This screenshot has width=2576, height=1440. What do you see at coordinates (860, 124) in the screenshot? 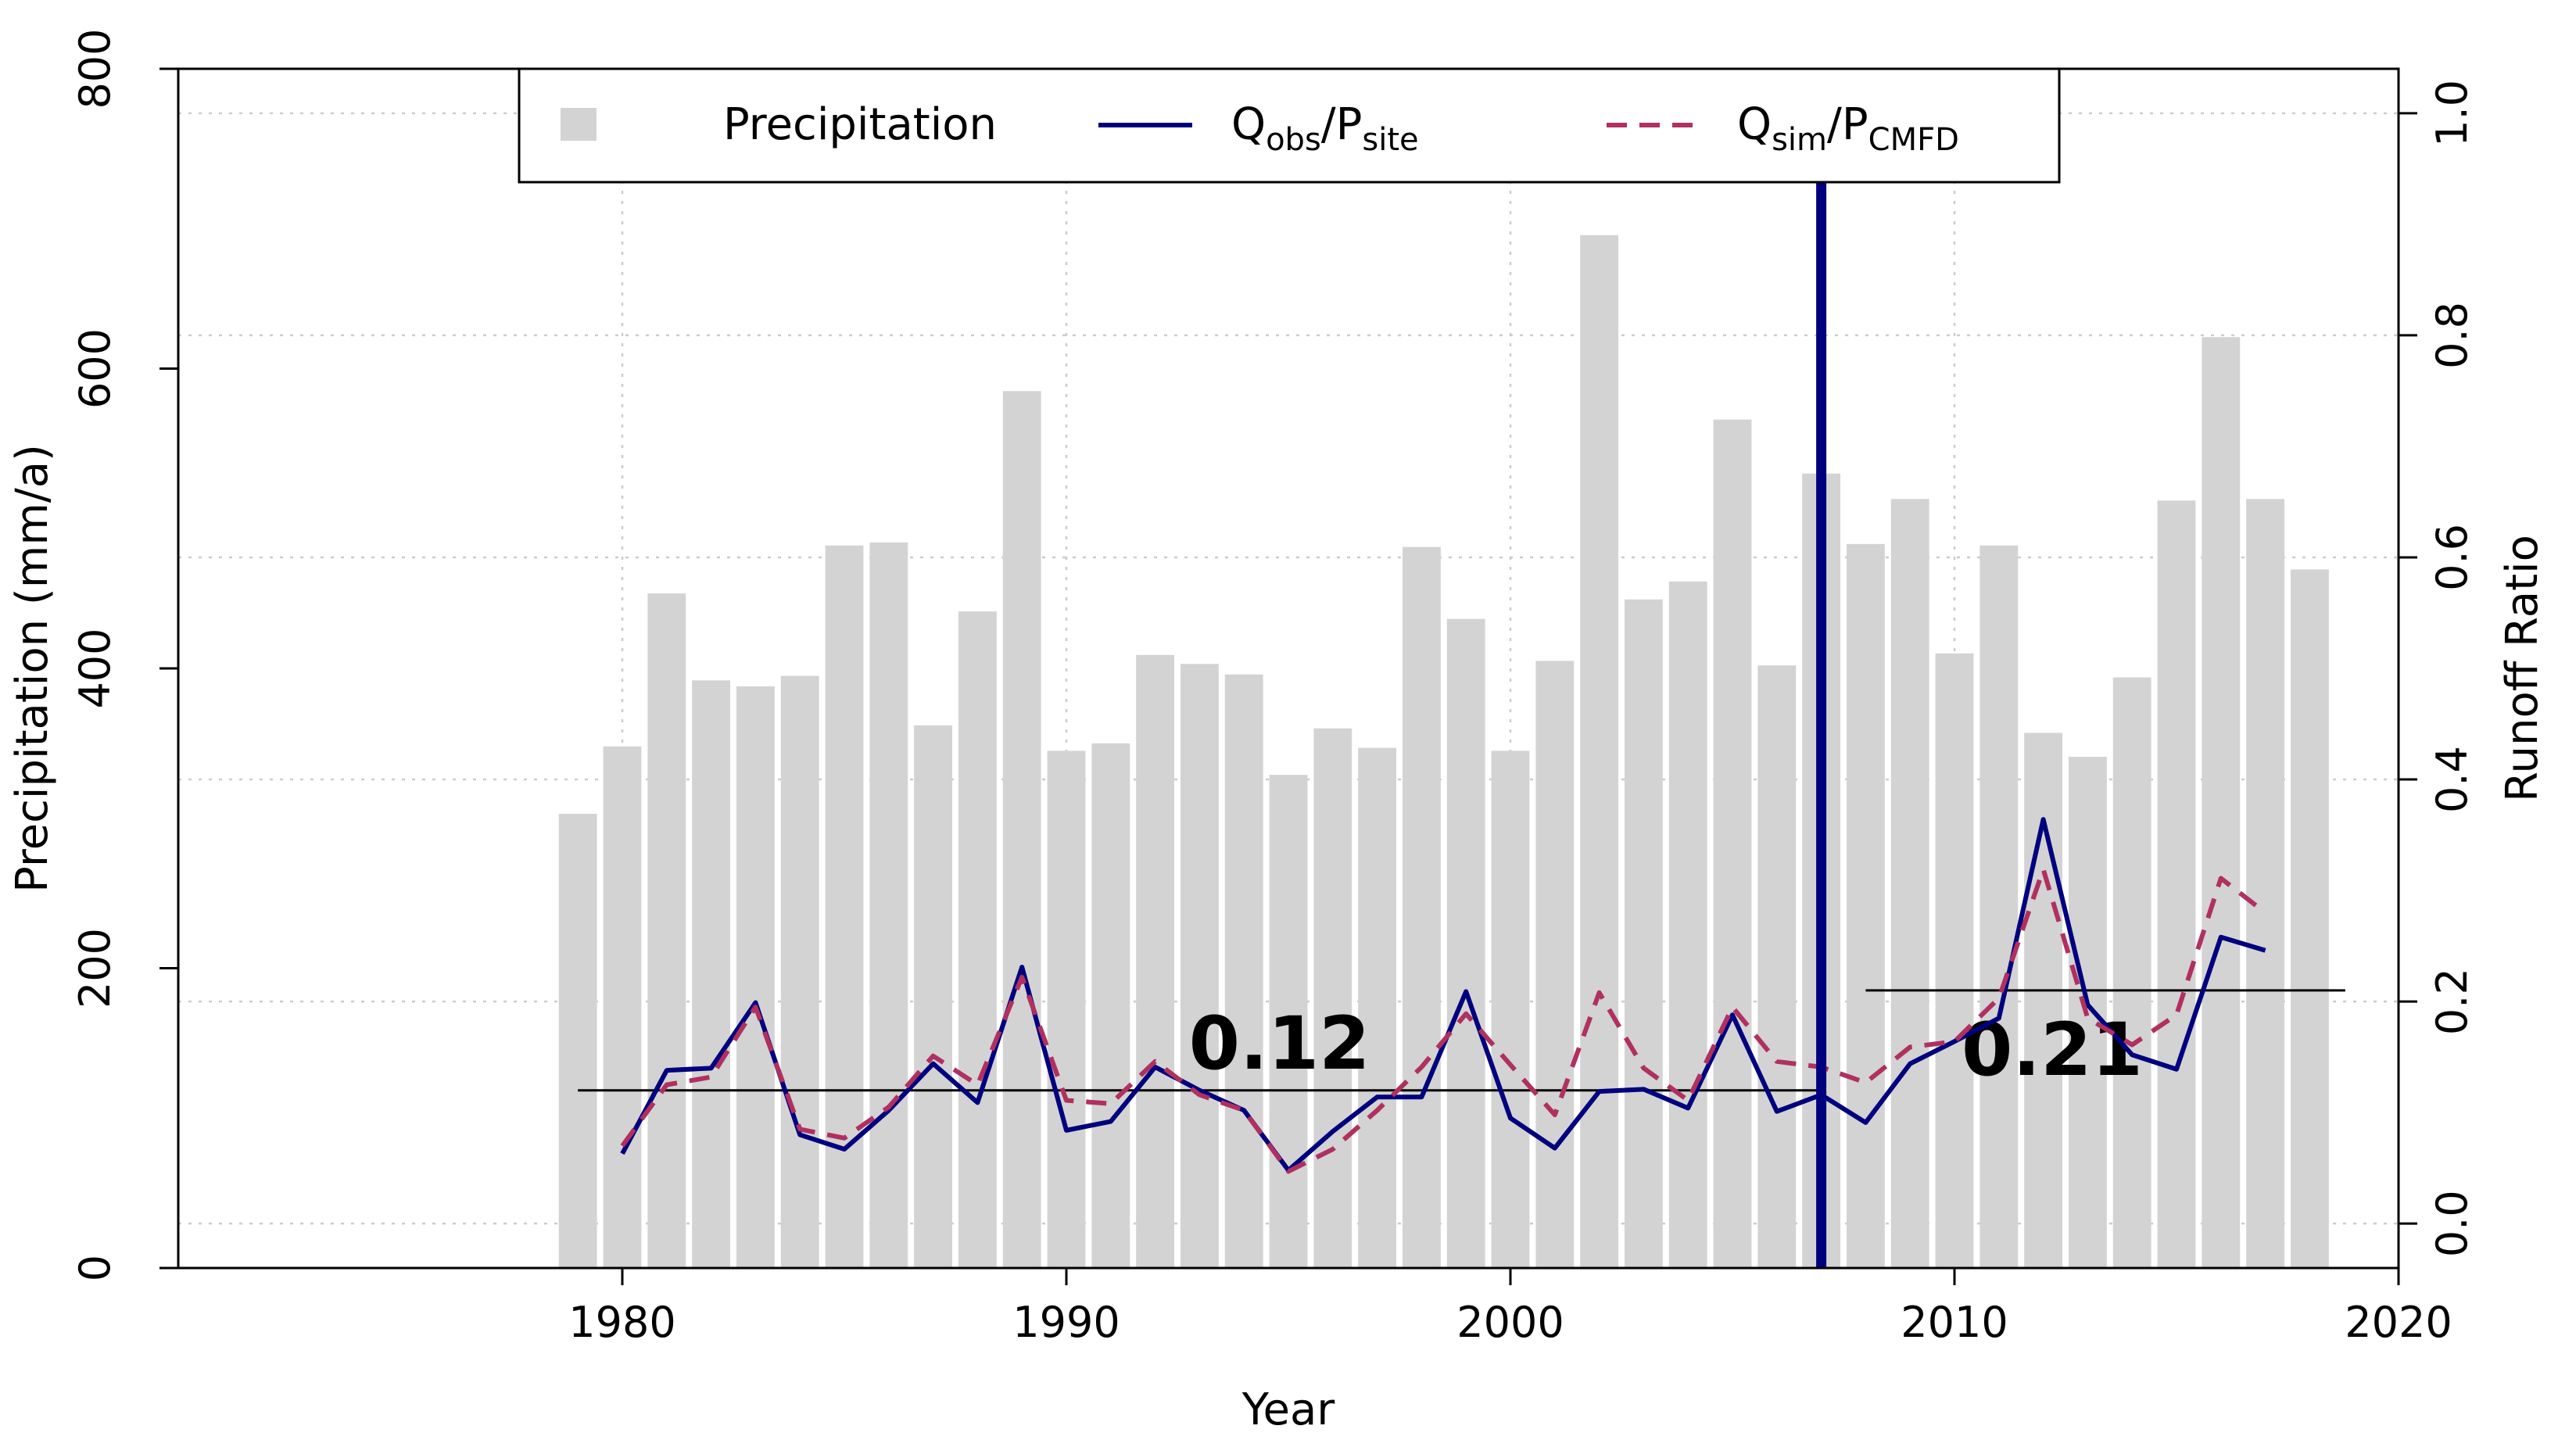
I see `legend-label-precipitation: Precipitation` at bounding box center [860, 124].